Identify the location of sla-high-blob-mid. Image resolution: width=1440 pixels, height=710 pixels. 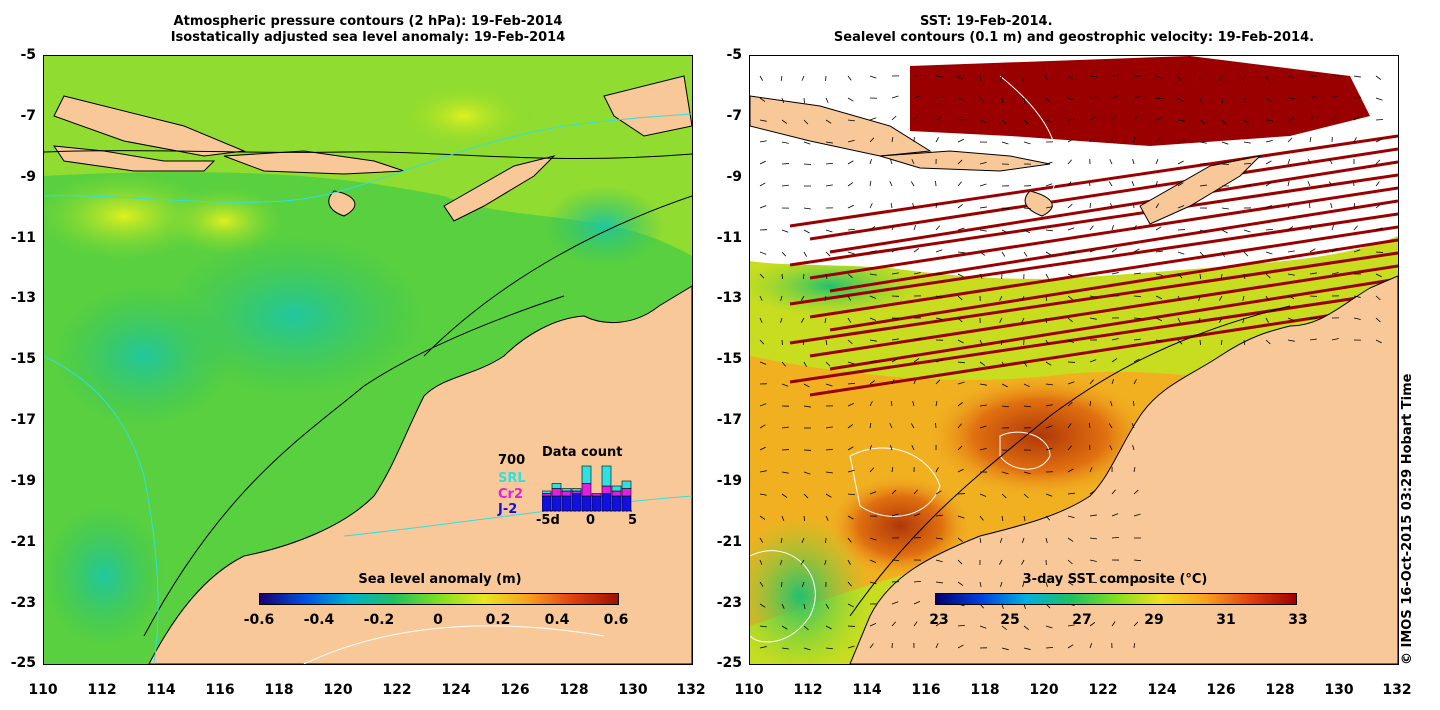
(224, 221).